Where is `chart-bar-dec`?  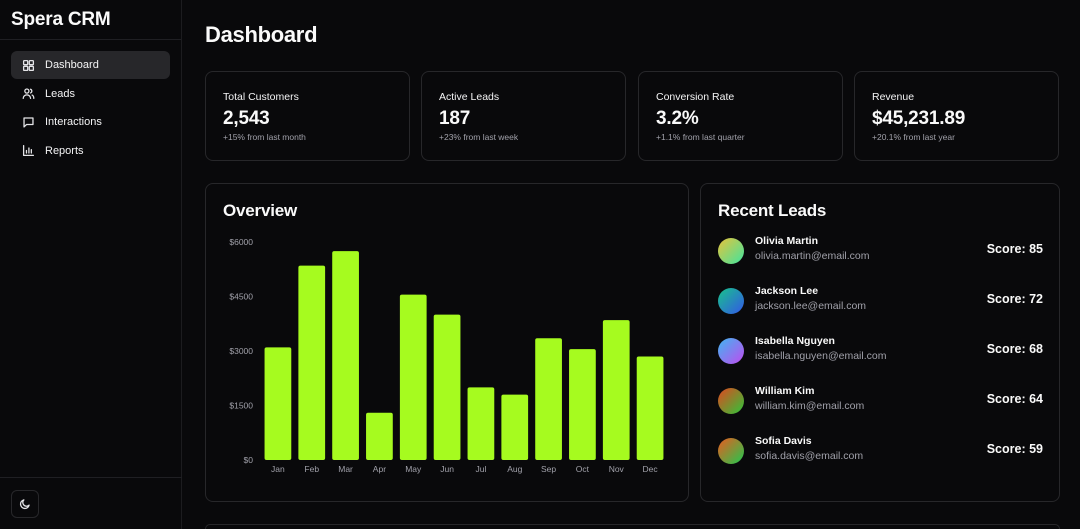 chart-bar-dec is located at coordinates (650, 408).